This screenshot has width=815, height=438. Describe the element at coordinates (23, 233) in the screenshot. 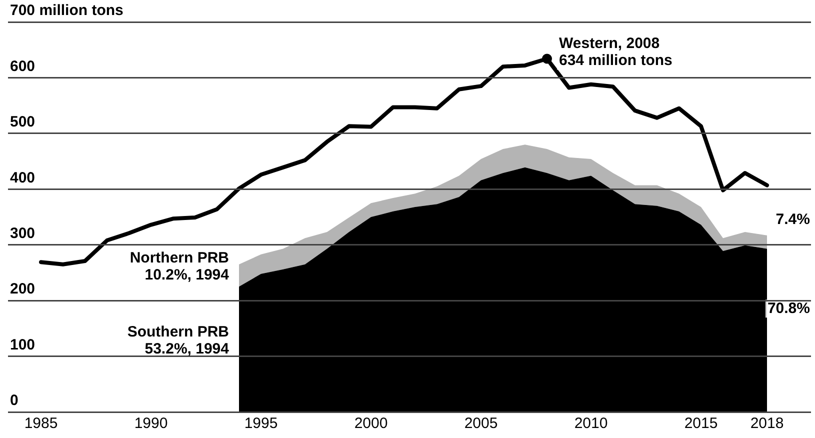

I see `y-tick-label: 300` at that location.